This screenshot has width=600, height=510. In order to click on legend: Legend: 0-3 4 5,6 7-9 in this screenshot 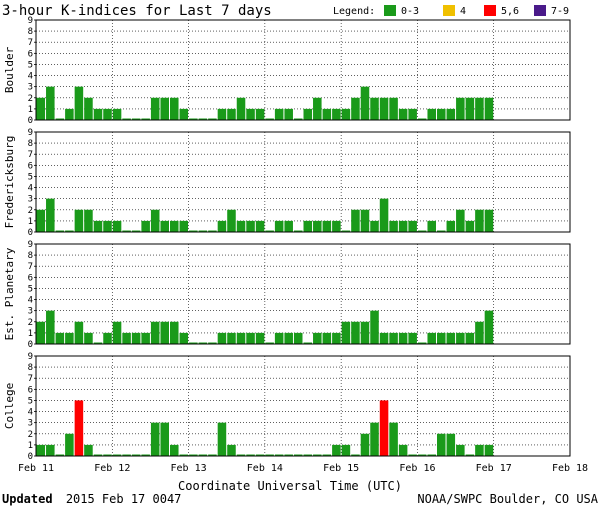, I will do `click(451, 11)`.